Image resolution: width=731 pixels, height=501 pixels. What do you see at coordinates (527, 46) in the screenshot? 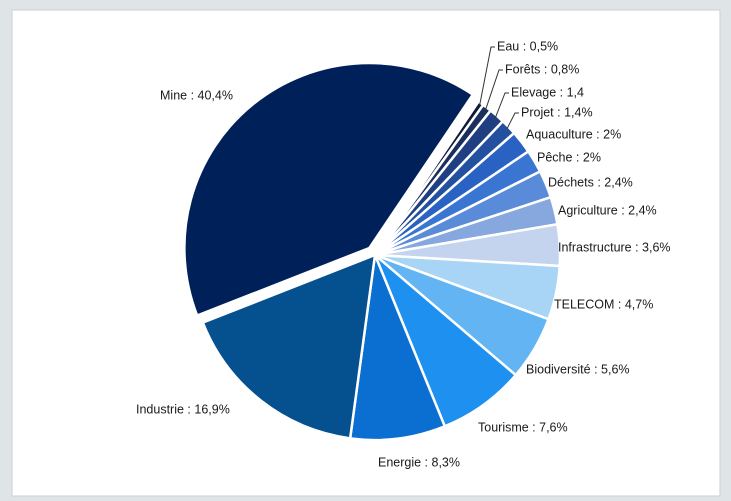
I see `slice-label: Eau : 0,5%` at bounding box center [527, 46].